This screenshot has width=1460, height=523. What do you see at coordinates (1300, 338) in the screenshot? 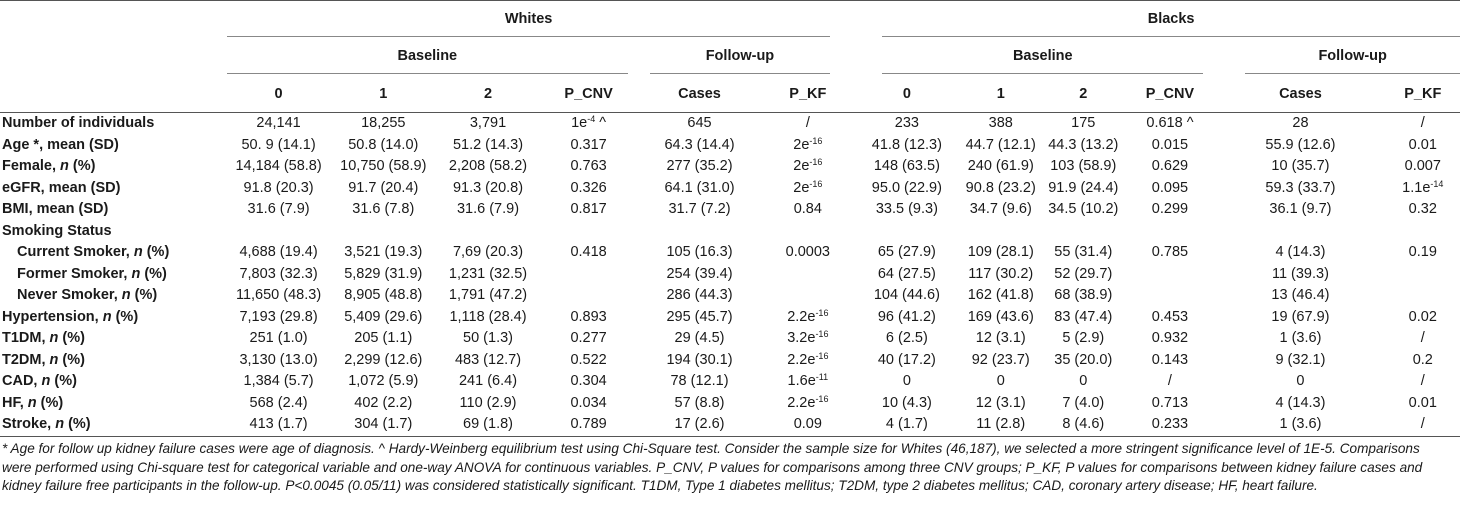
I see `table-cell: 1 (3.6)` at bounding box center [1300, 338].